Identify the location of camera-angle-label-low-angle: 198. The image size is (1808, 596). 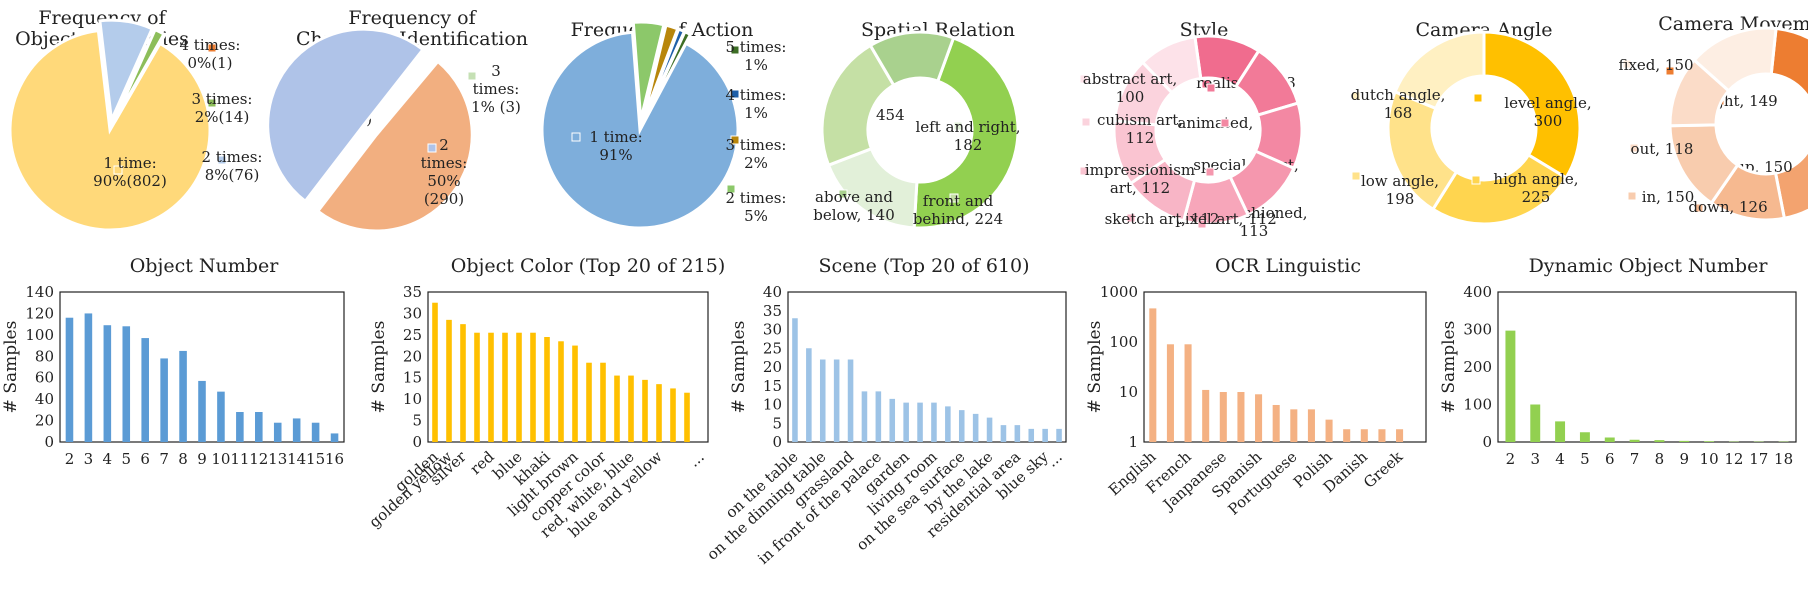
(1400, 199).